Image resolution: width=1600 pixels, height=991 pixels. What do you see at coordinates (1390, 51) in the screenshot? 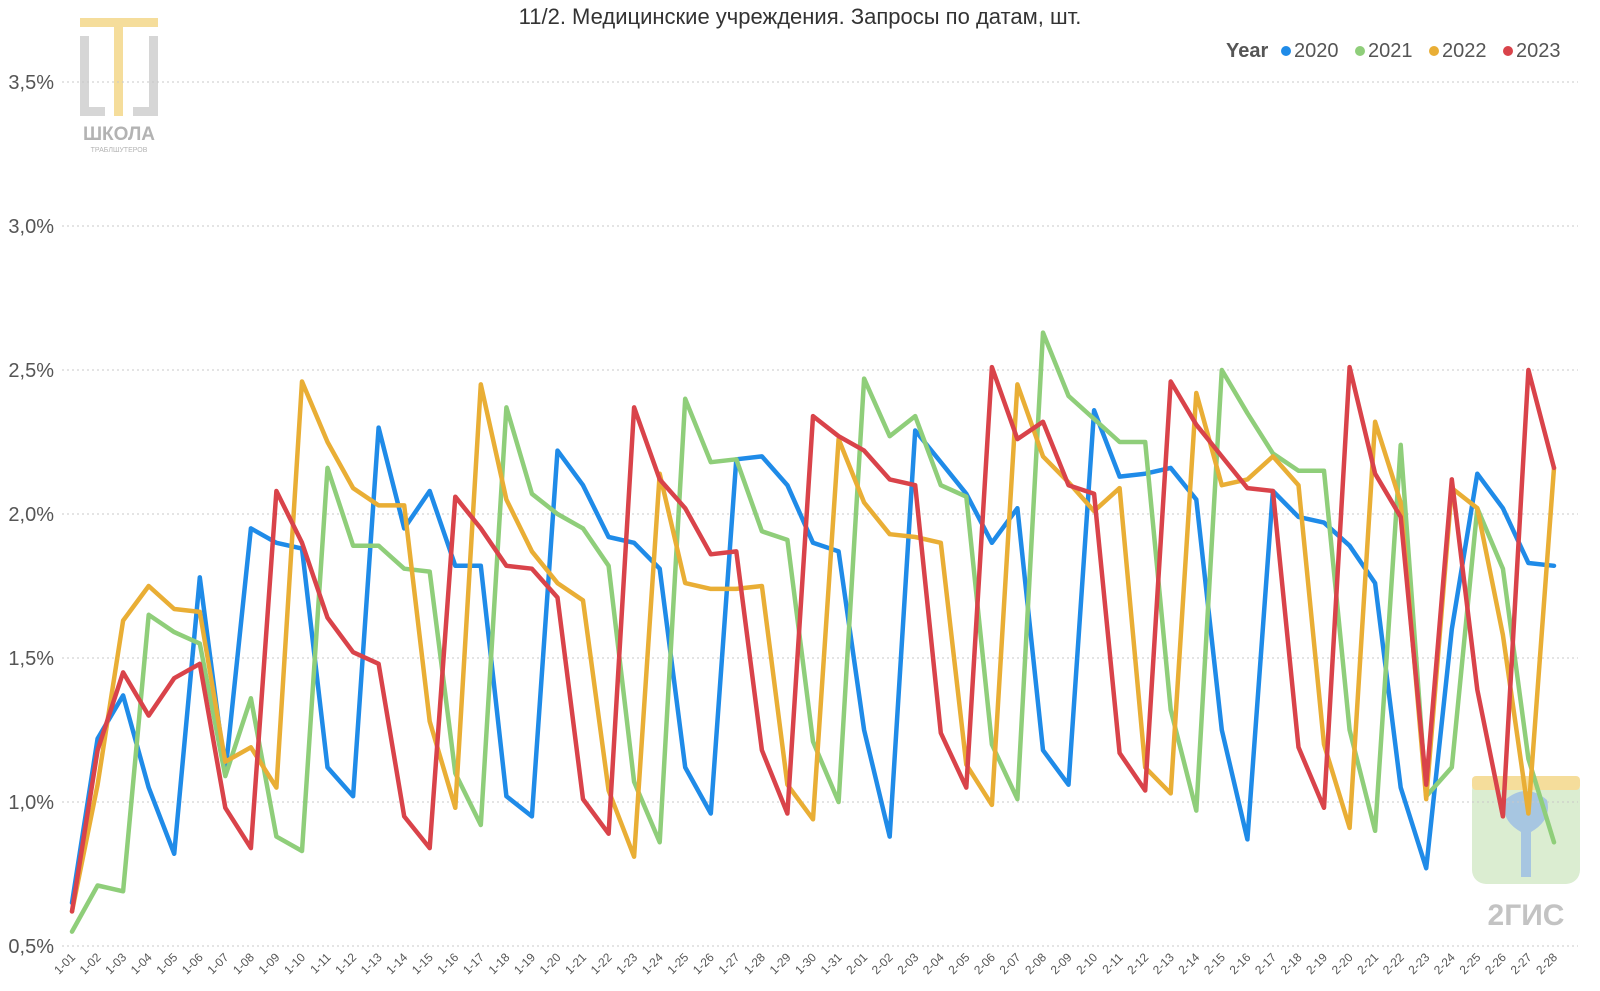
I see `legend-label-2021: 2021` at bounding box center [1390, 51].